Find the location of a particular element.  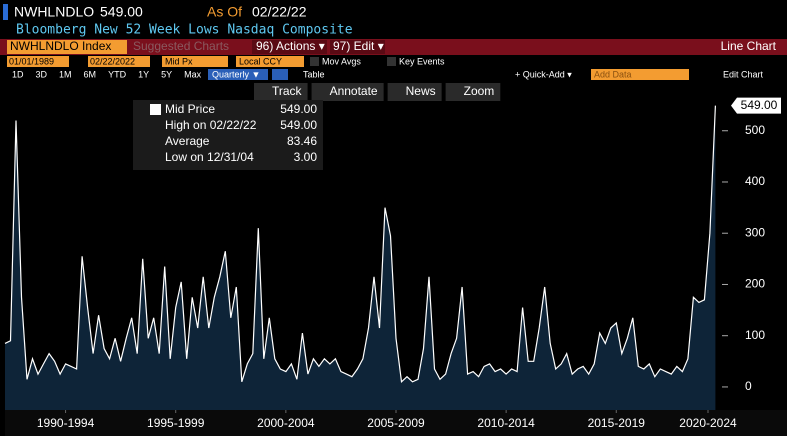

edit-button is located at coordinates (357, 47).